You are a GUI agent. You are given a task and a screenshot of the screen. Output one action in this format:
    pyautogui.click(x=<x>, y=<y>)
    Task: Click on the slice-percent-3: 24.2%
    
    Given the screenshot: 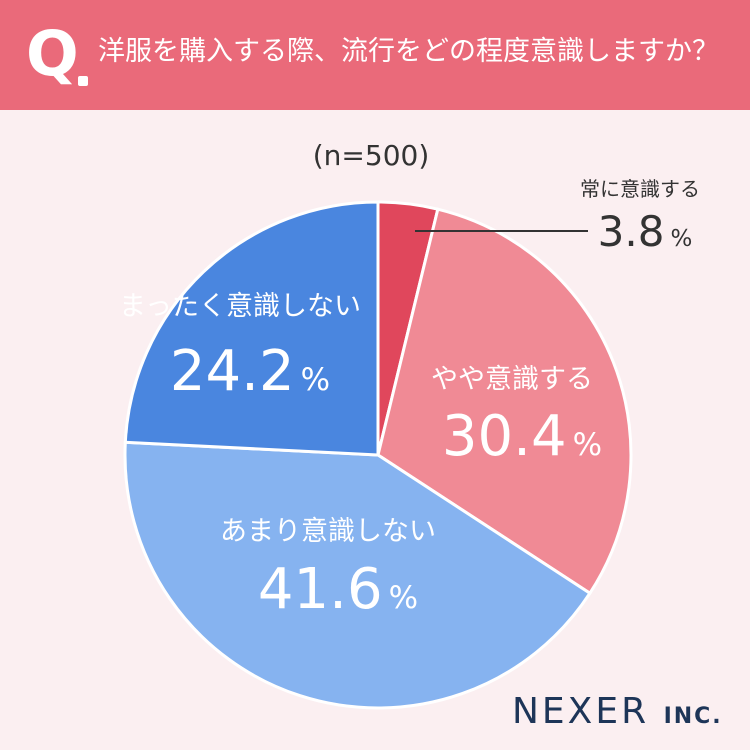 What is the action you would take?
    pyautogui.click(x=250, y=371)
    